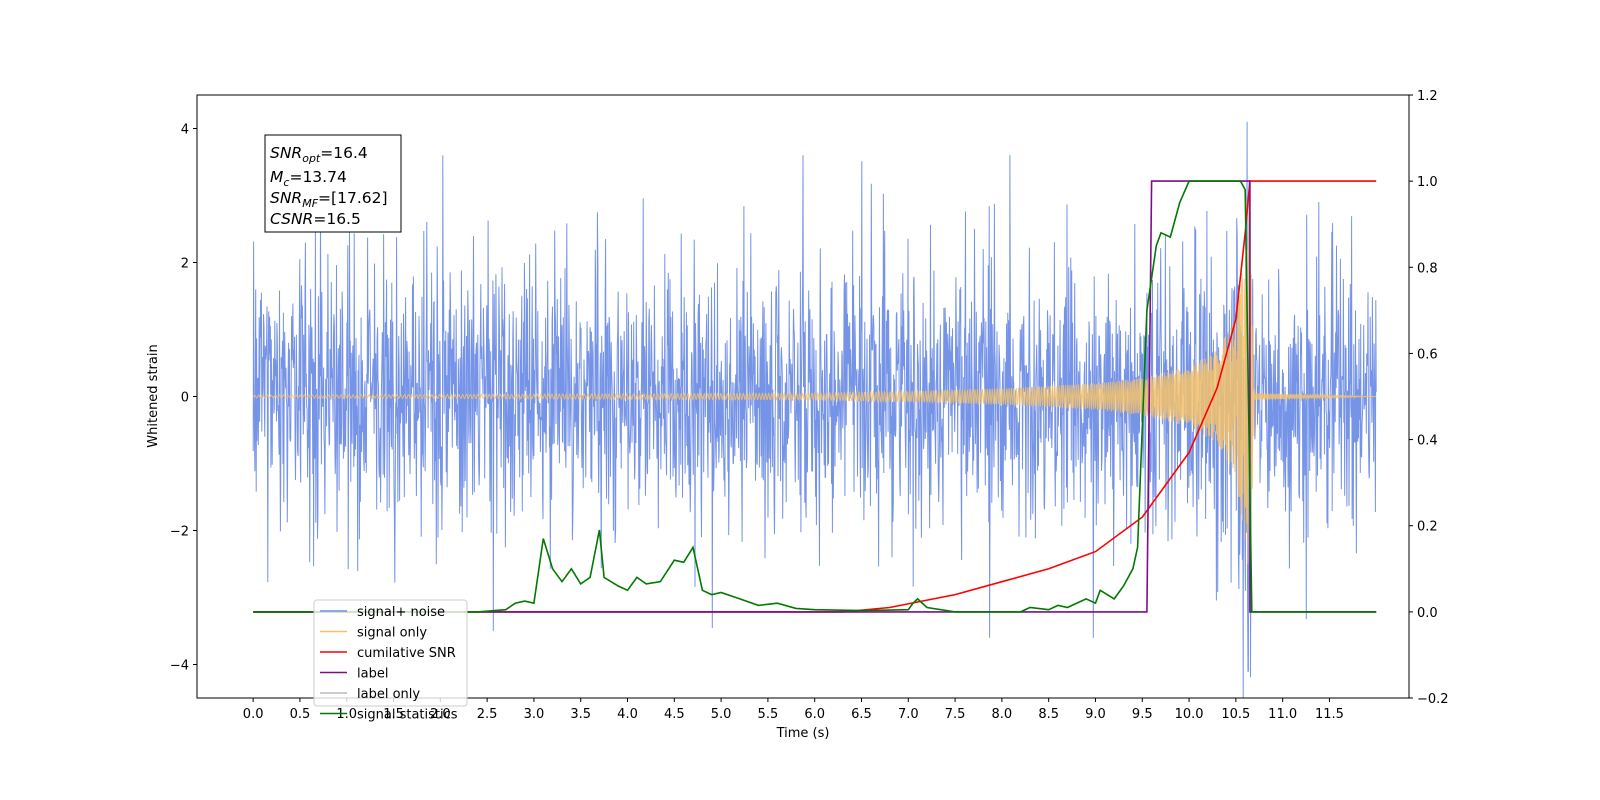  What do you see at coordinates (674, 714) in the screenshot?
I see `x-tick-label: 4.5` at bounding box center [674, 714].